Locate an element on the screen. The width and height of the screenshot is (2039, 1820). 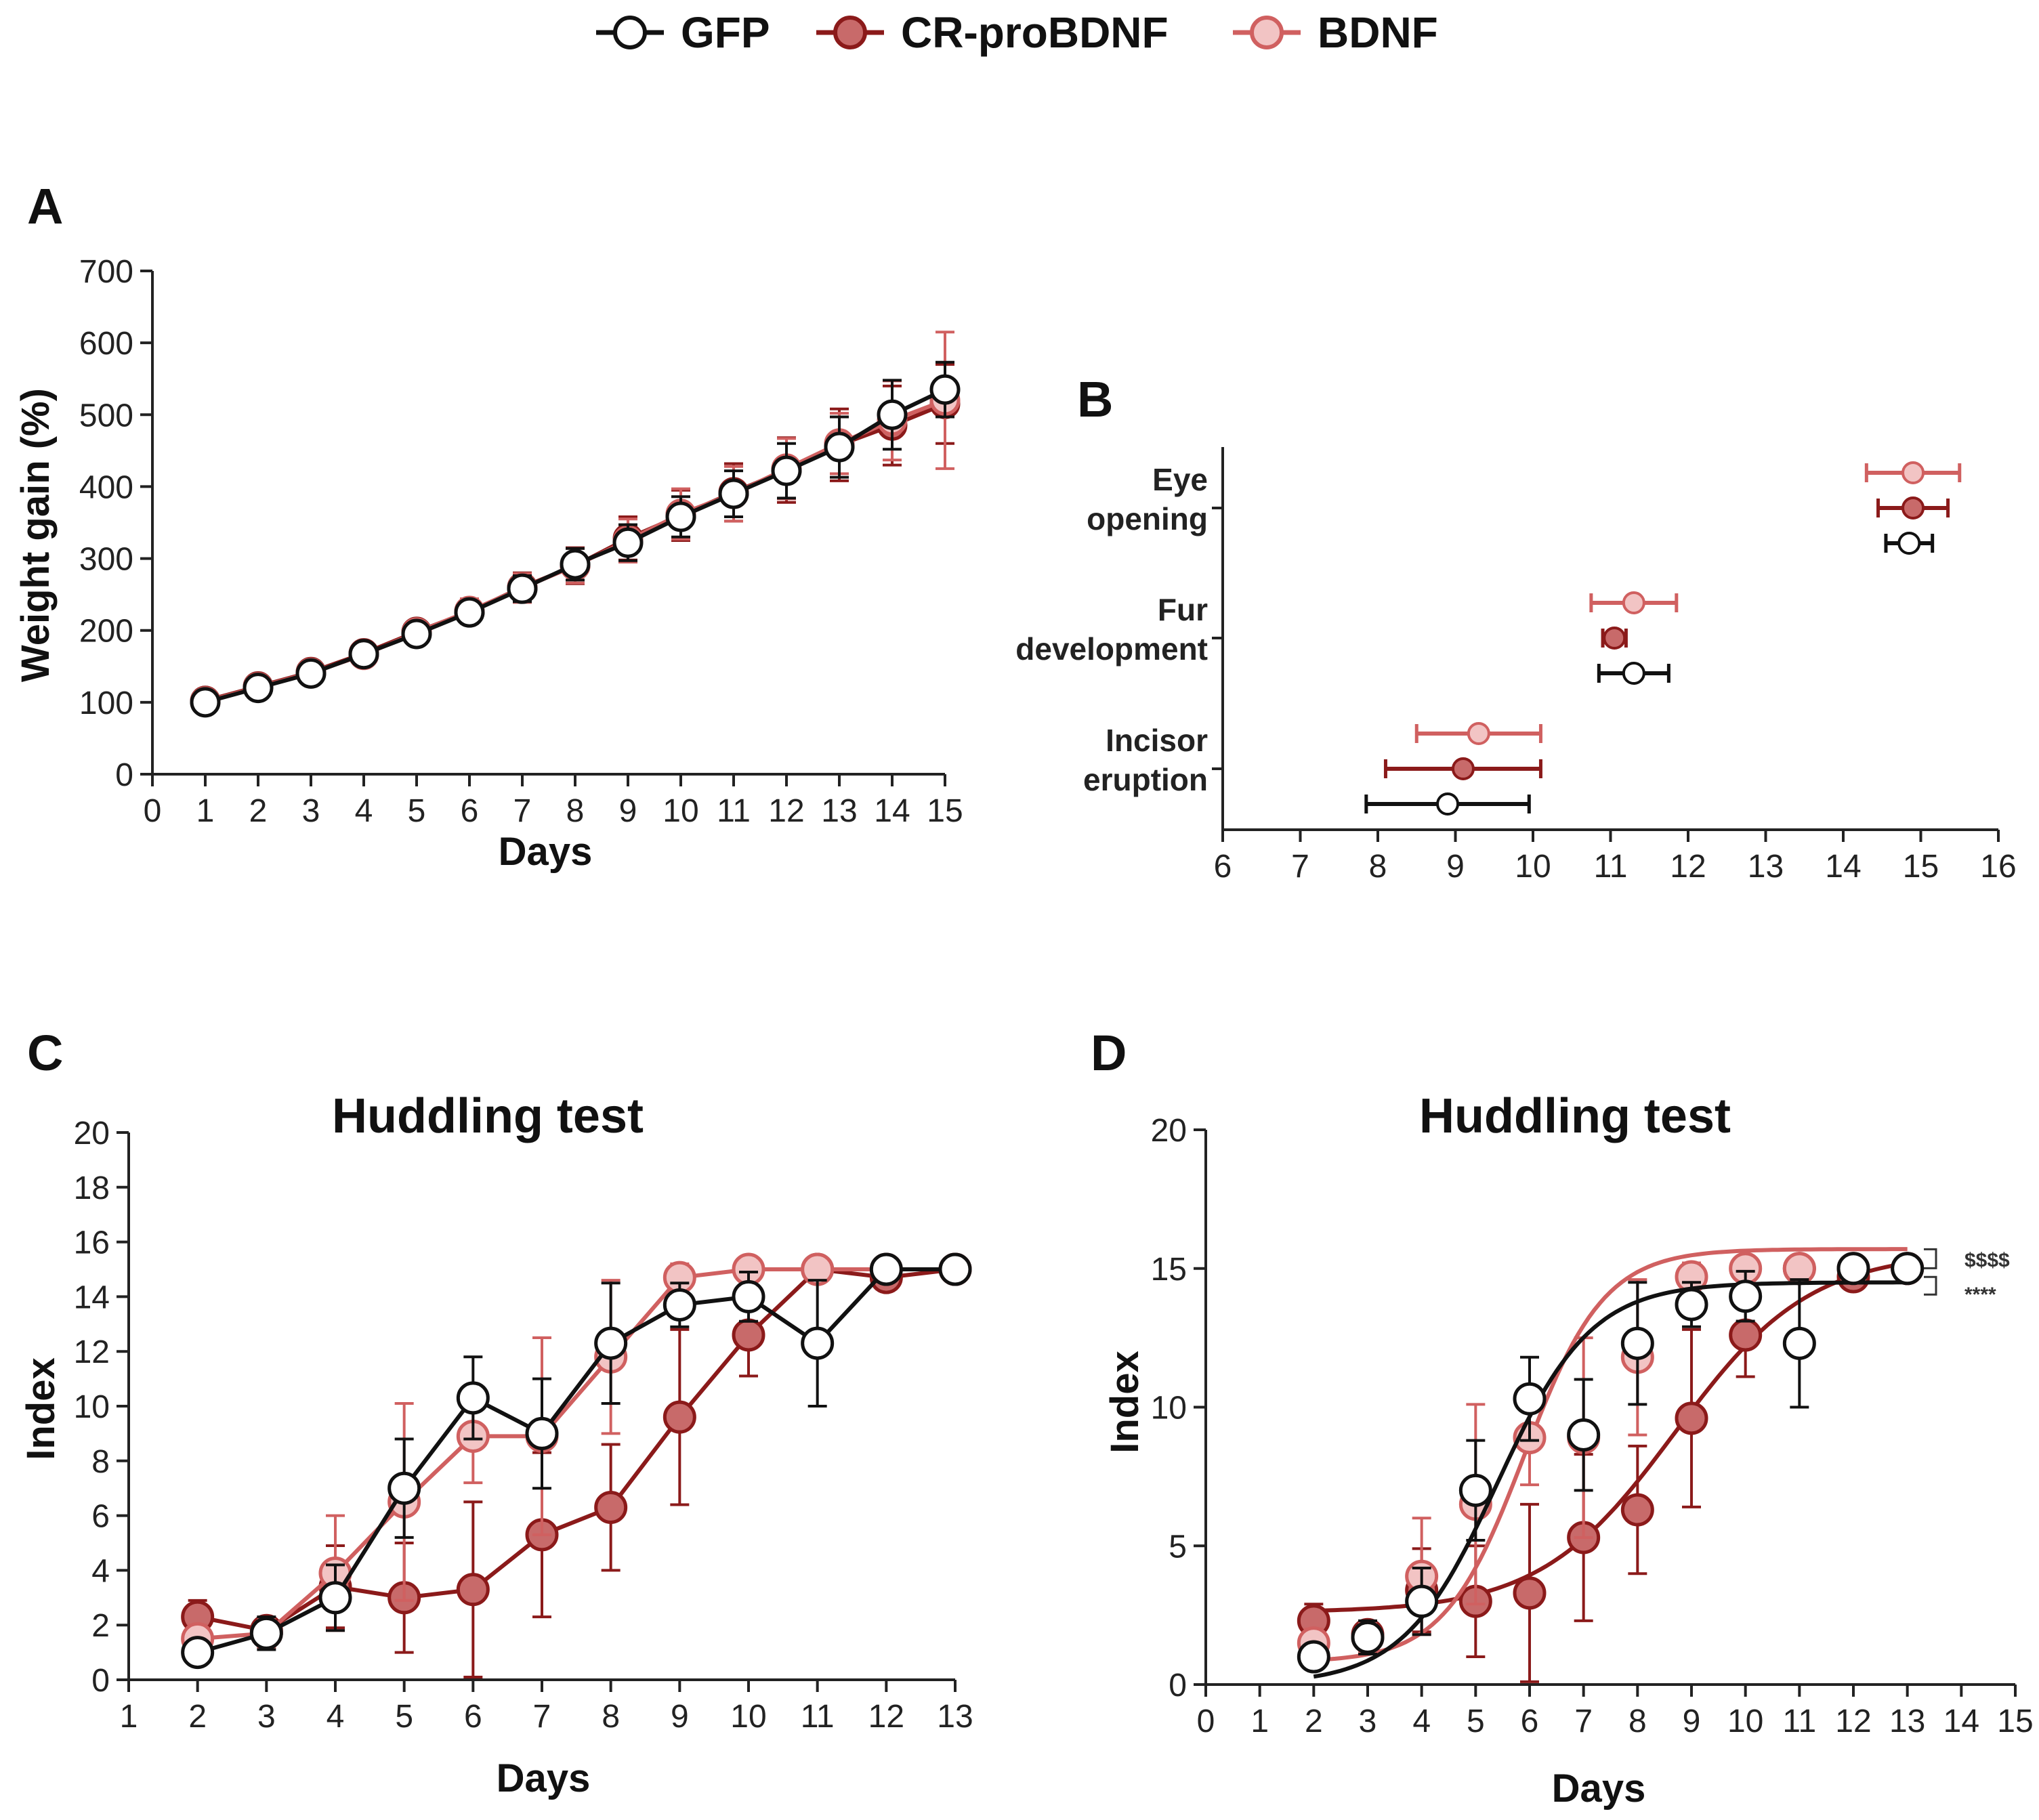
legend-marker-bdnf is located at coordinates (1267, 32).